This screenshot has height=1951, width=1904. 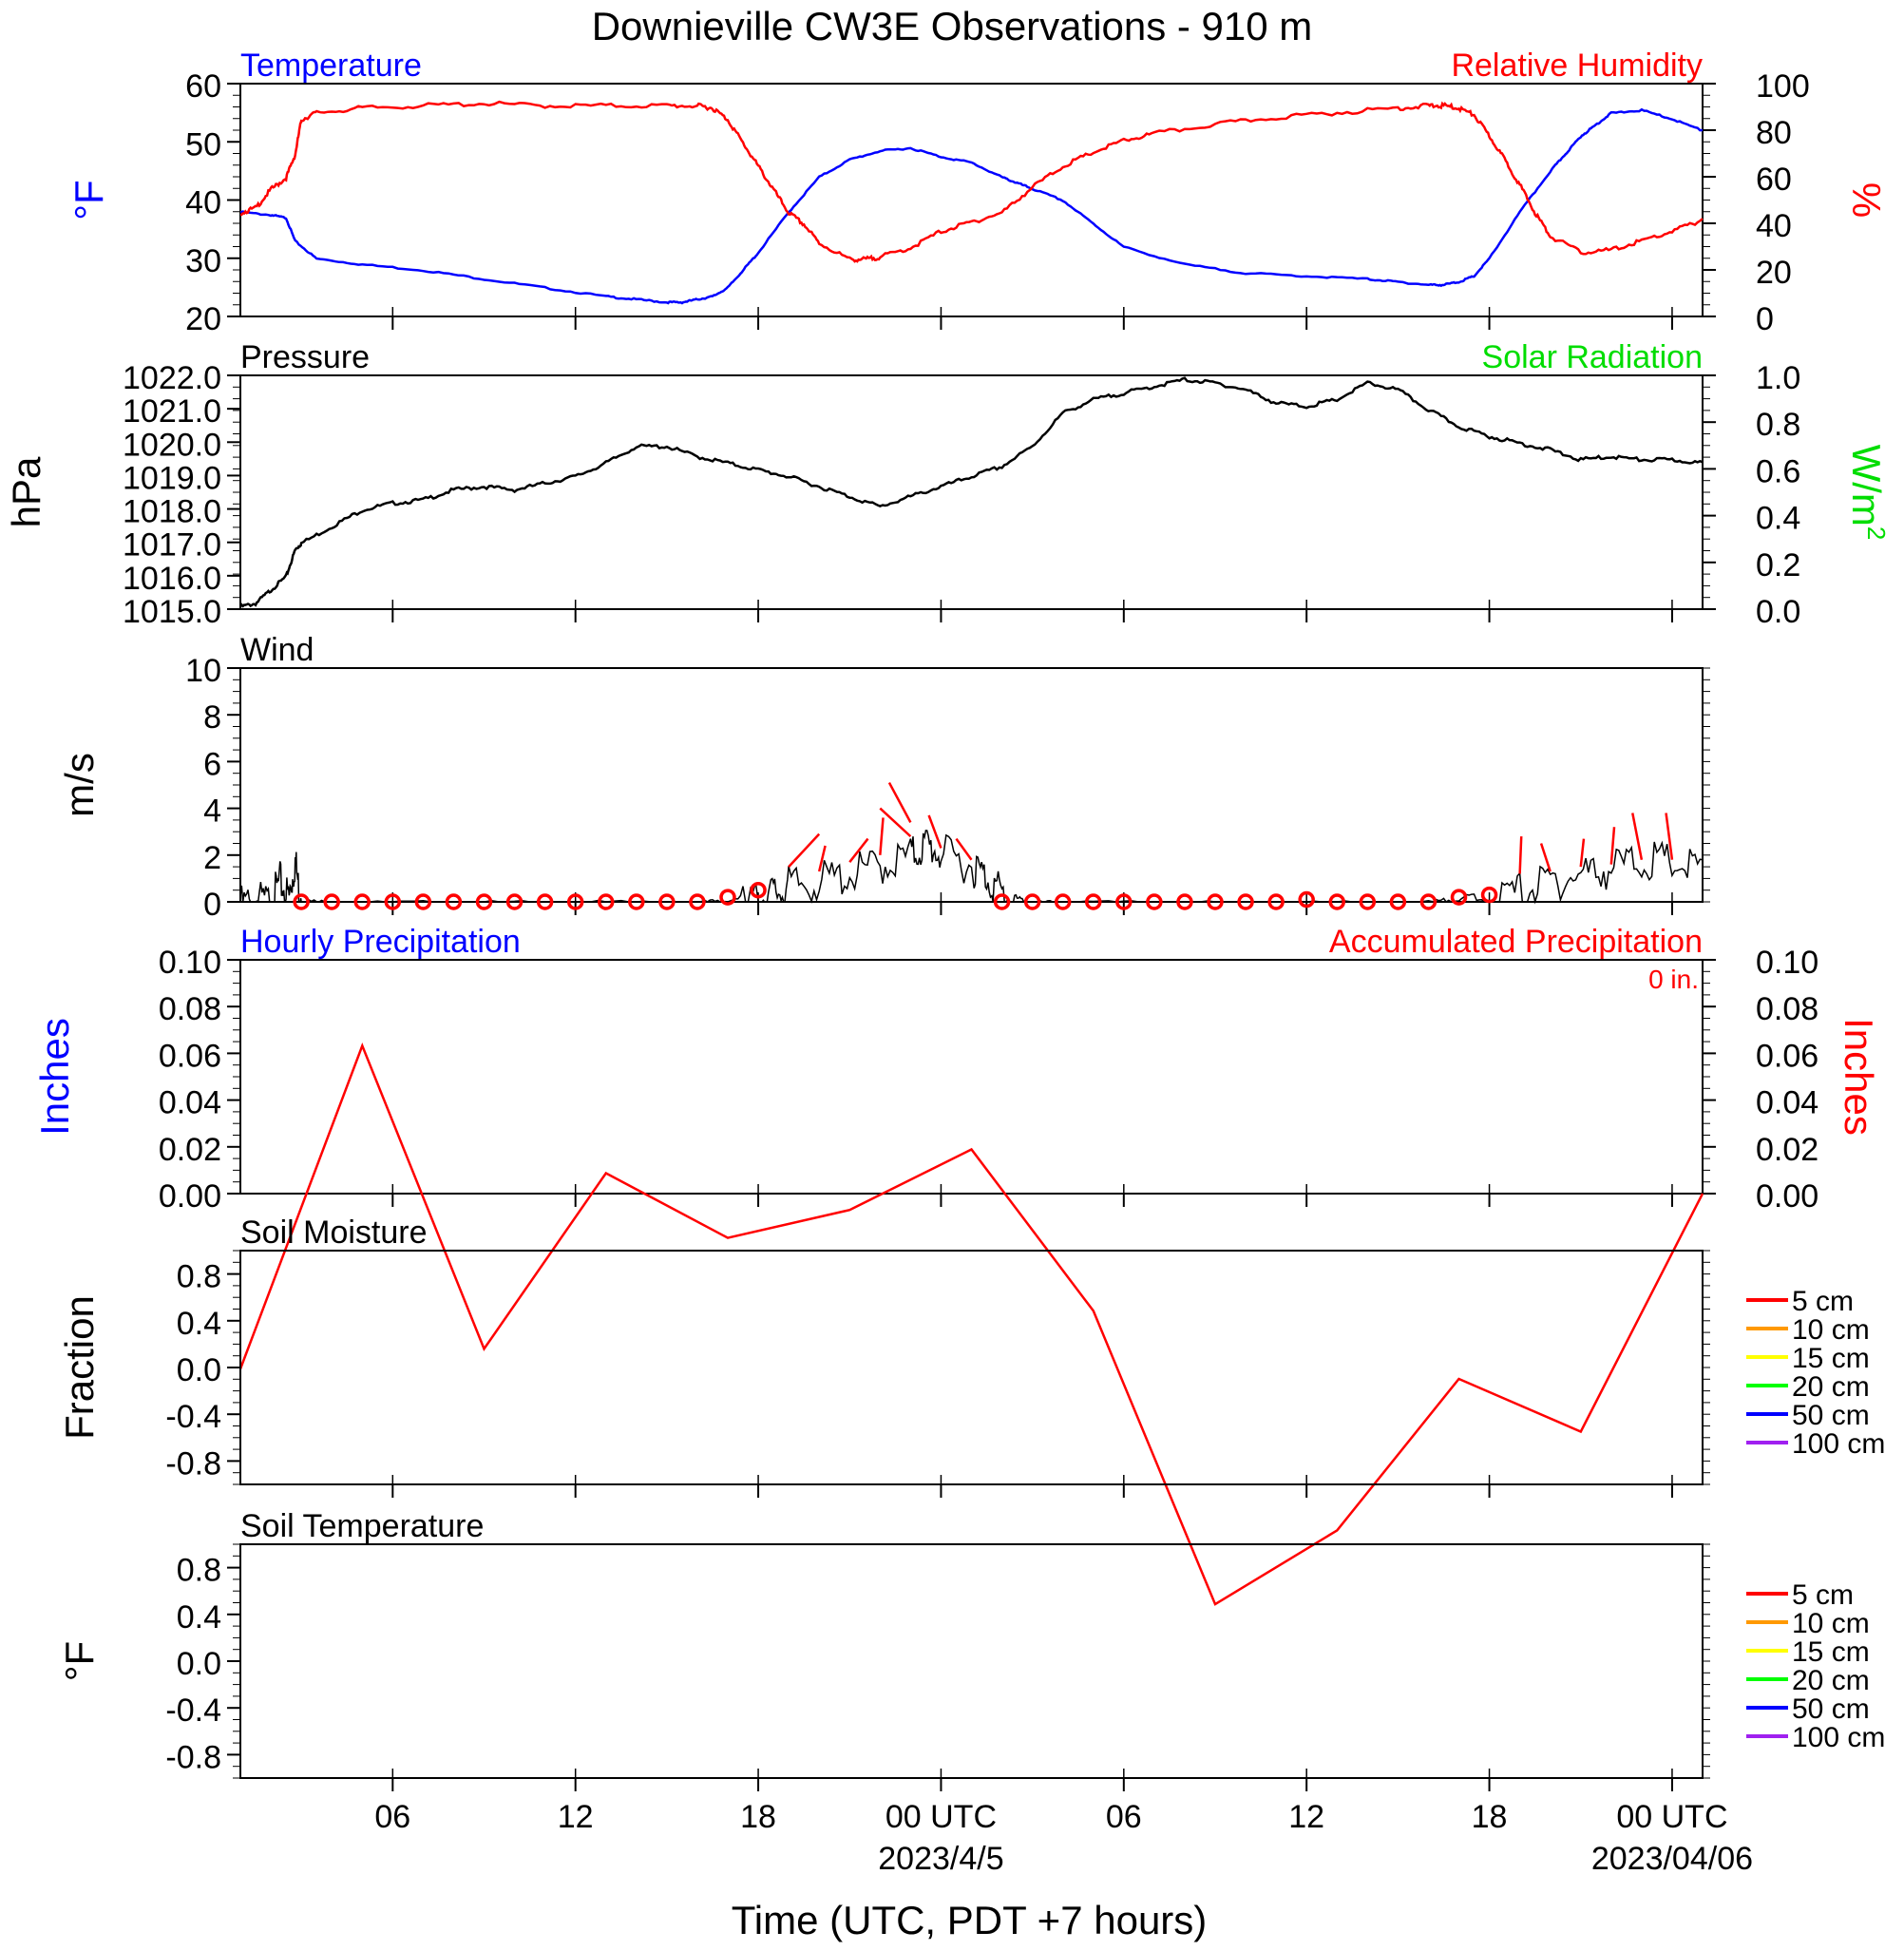 I want to click on y-tick-label: 4, so click(x=212, y=812).